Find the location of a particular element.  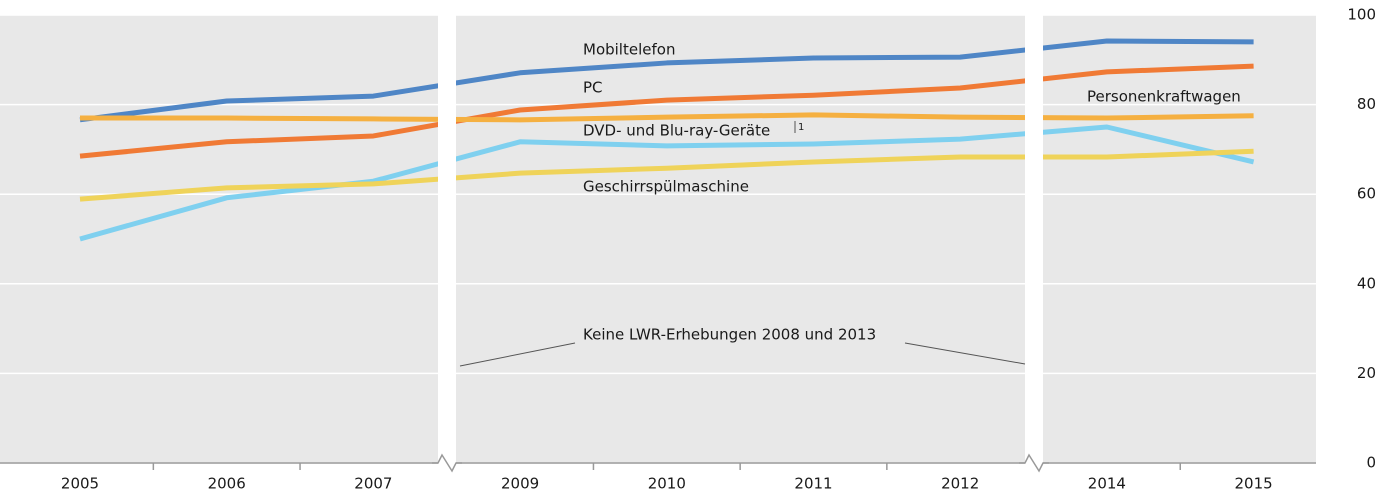

x-tick-label: 2012 is located at coordinates (960, 484).